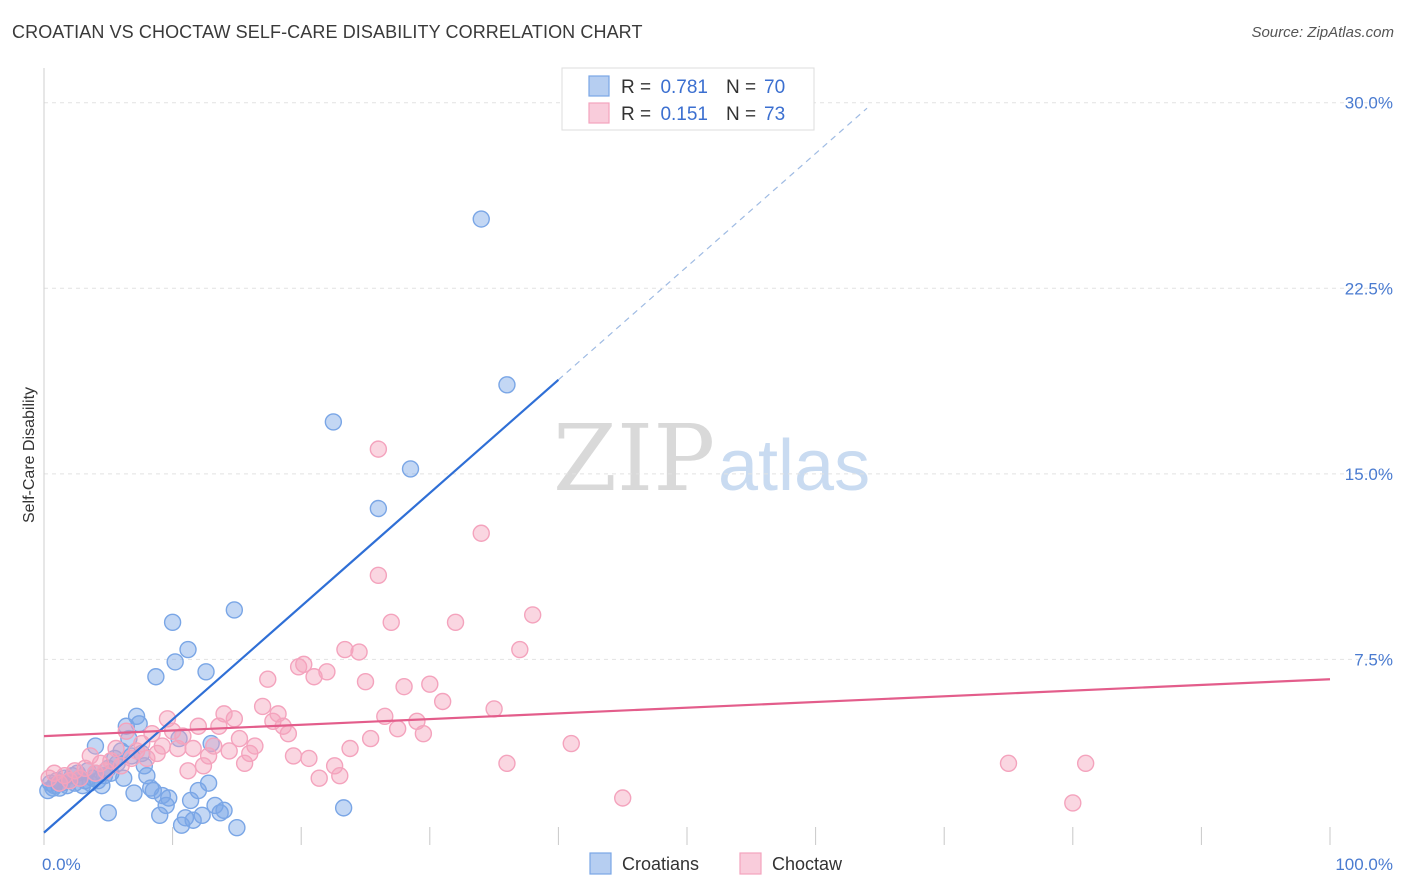  Describe the element at coordinates (636, 87) in the screenshot. I see `legend-r-label-croatians: R =` at that location.